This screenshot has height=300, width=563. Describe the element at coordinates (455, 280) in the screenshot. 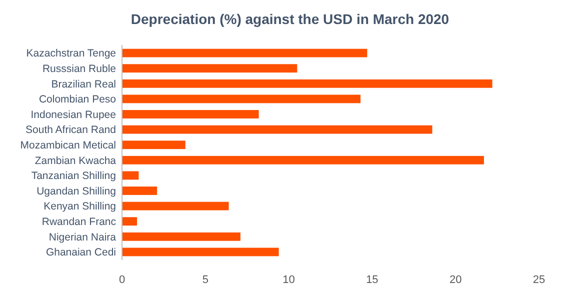

I see `x-tick-label: 20` at that location.